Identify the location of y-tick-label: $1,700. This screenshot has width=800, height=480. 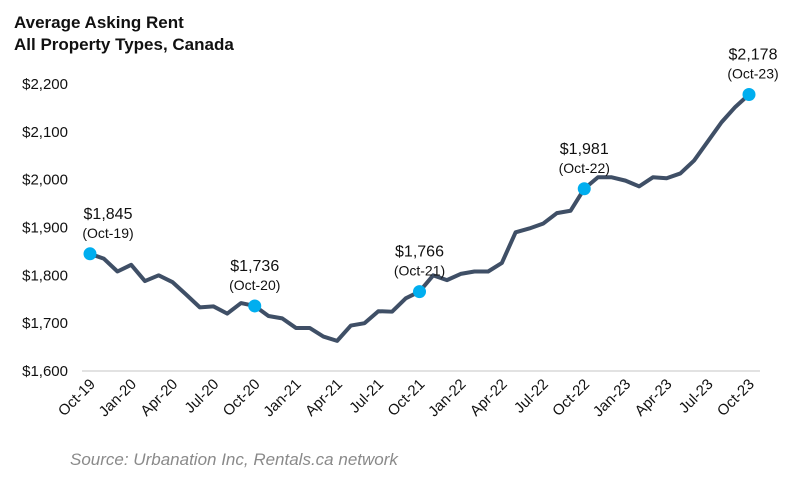
(45, 323).